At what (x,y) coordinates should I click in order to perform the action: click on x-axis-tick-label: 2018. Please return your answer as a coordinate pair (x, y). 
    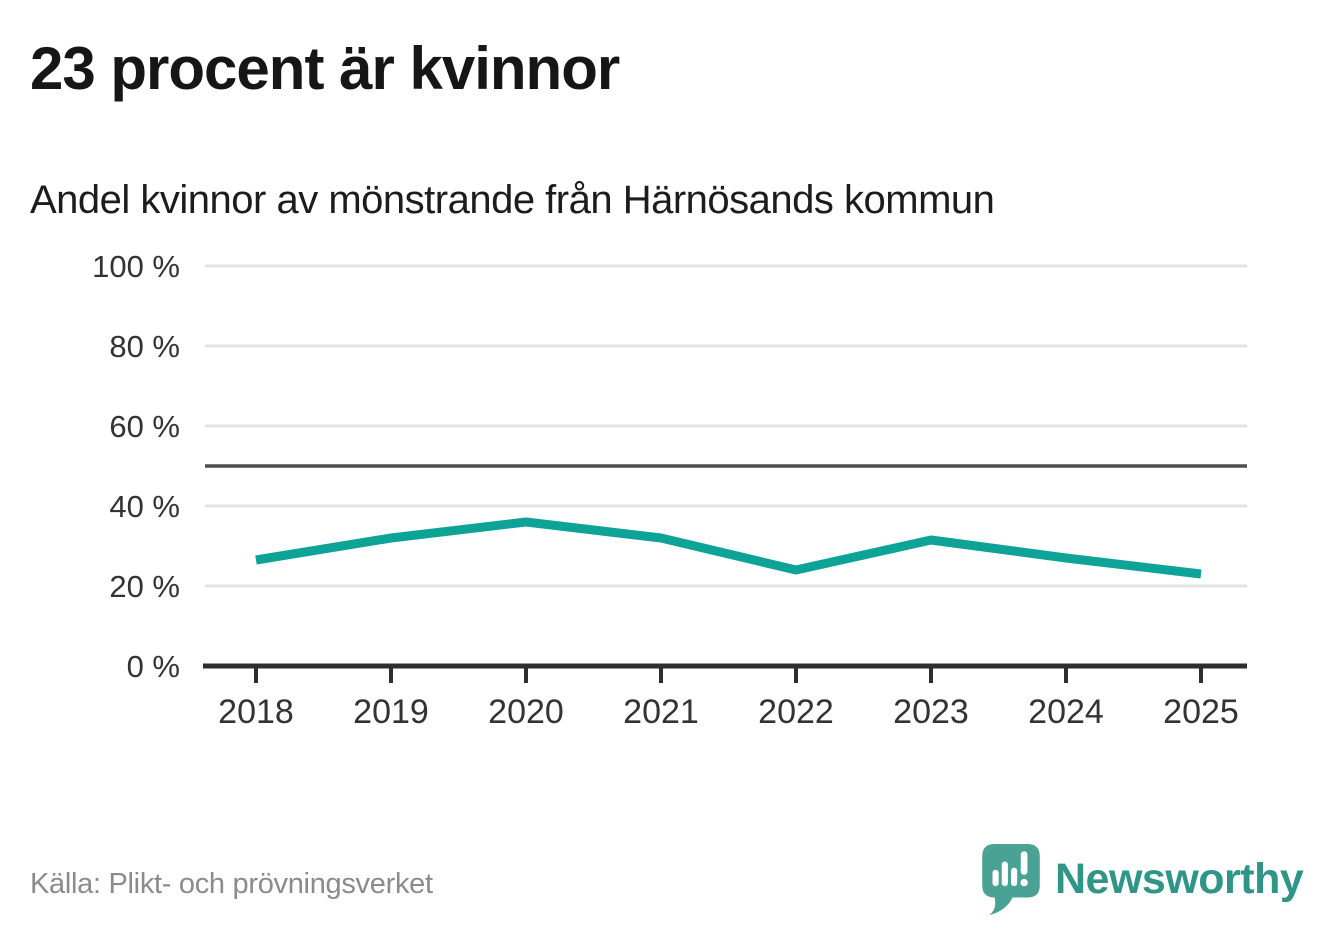
    Looking at the image, I should click on (256, 712).